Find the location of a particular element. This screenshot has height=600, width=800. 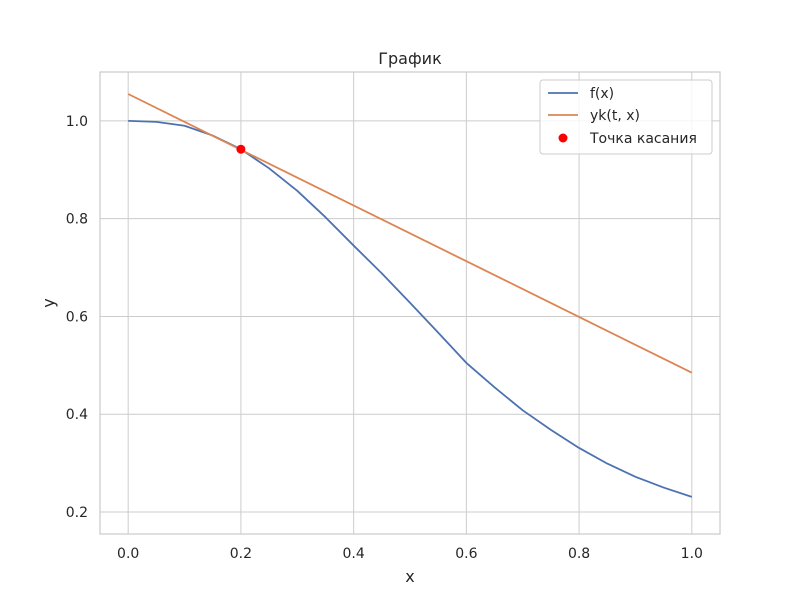

legend-label-point: Точка касания is located at coordinates (643, 139).